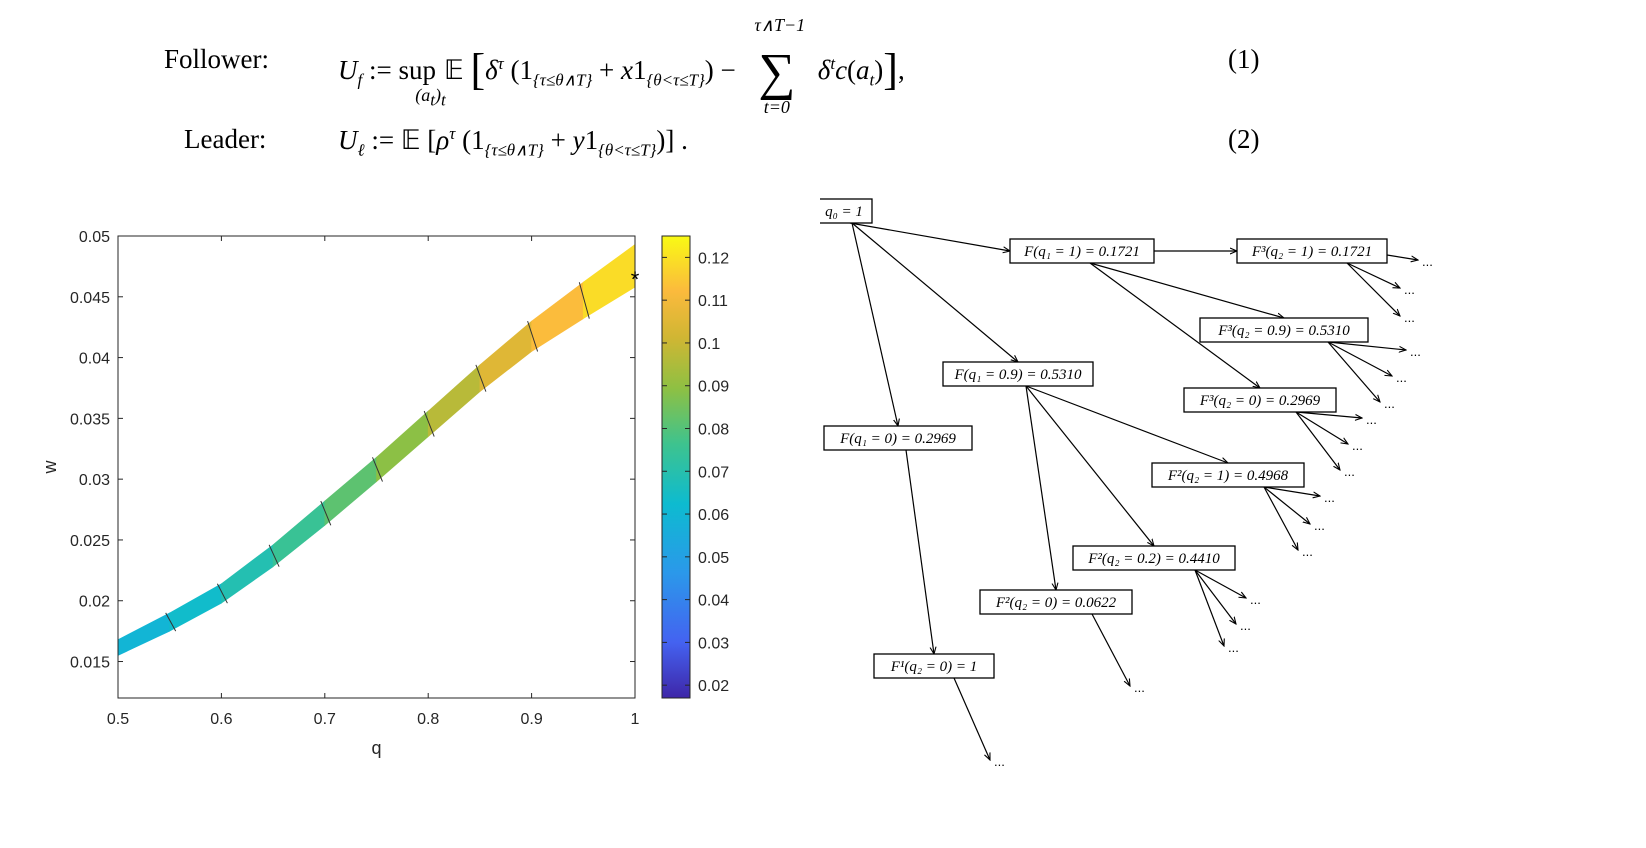 This screenshot has width=1646, height=848. I want to click on x-tick-label: 0.5, so click(118, 719).